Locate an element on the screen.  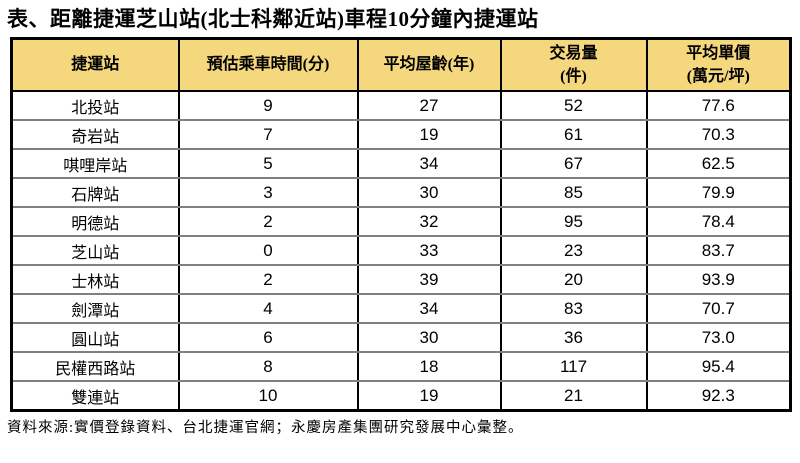
column-header-avg_house_age_yr: 平均屋齡(年) is located at coordinates (429, 64).